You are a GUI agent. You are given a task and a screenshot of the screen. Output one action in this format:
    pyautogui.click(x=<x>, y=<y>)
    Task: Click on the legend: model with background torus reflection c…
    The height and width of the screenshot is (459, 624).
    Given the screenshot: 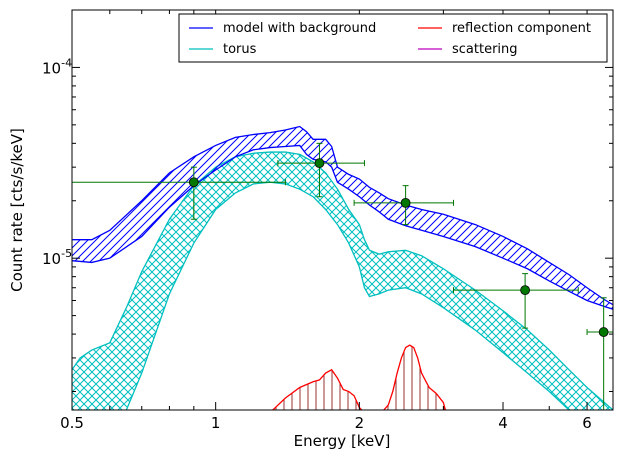 What is the action you would take?
    pyautogui.click(x=393, y=38)
    